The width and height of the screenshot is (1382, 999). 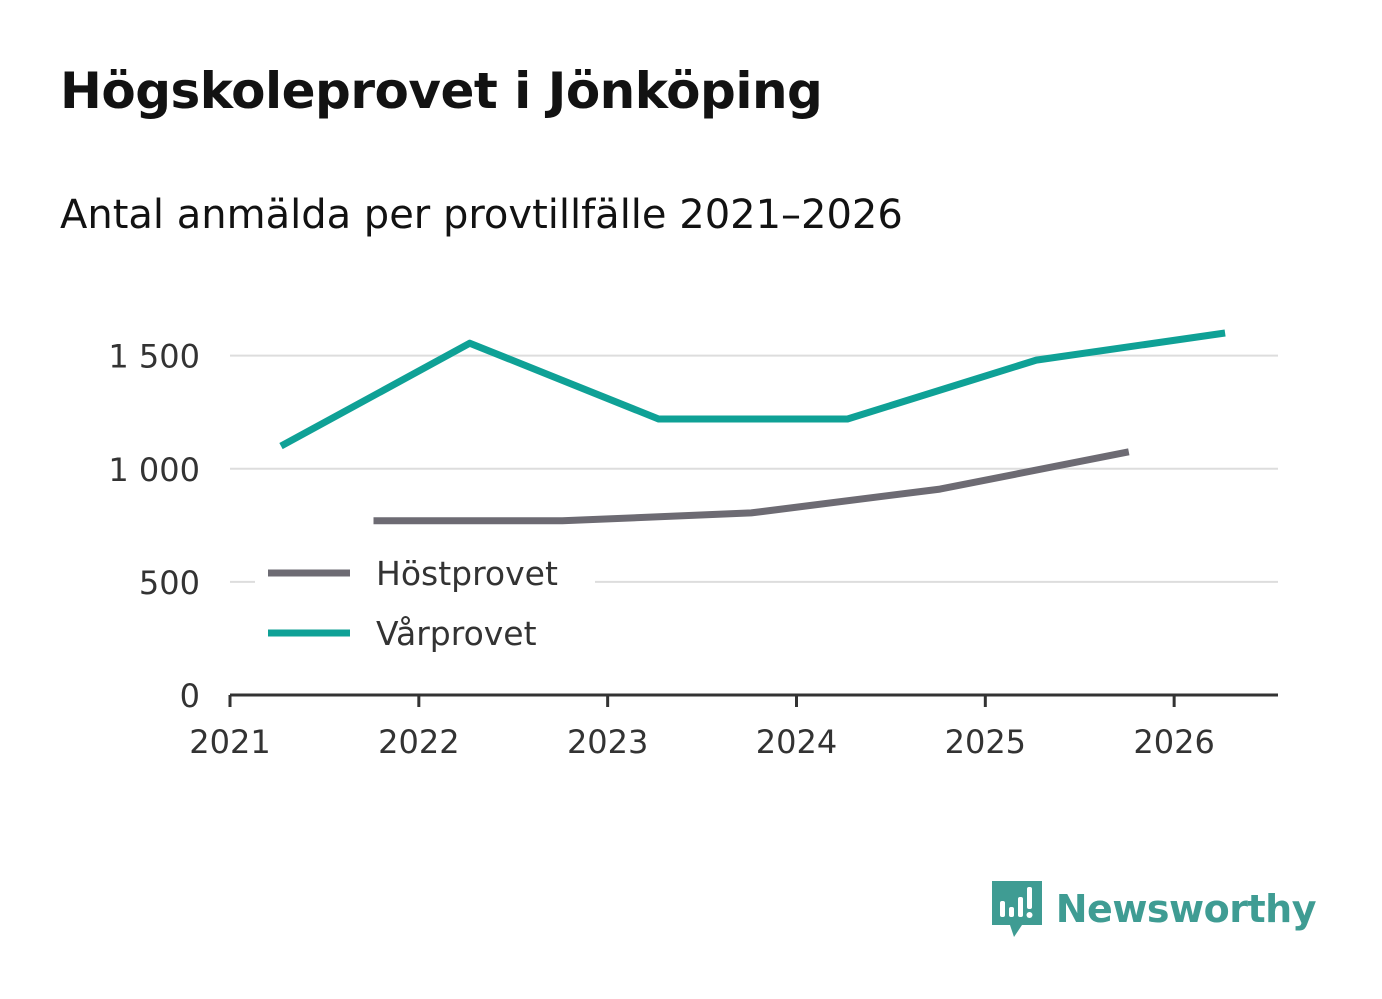 I want to click on x-tick-label: 2021, so click(x=229, y=742).